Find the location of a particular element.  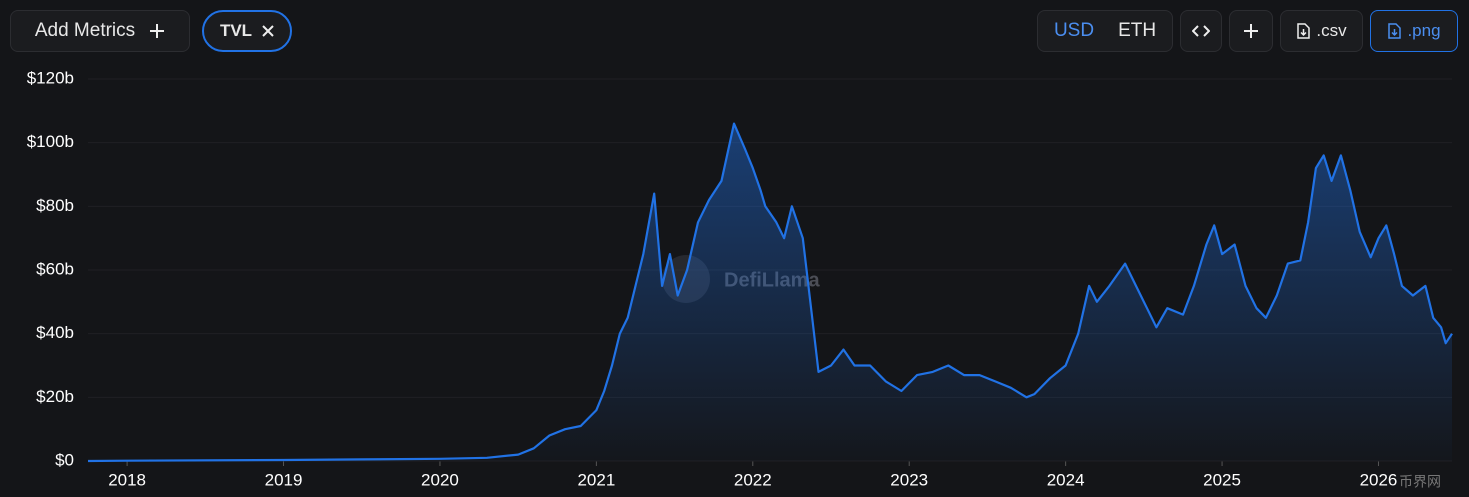

add-button is located at coordinates (1251, 31).